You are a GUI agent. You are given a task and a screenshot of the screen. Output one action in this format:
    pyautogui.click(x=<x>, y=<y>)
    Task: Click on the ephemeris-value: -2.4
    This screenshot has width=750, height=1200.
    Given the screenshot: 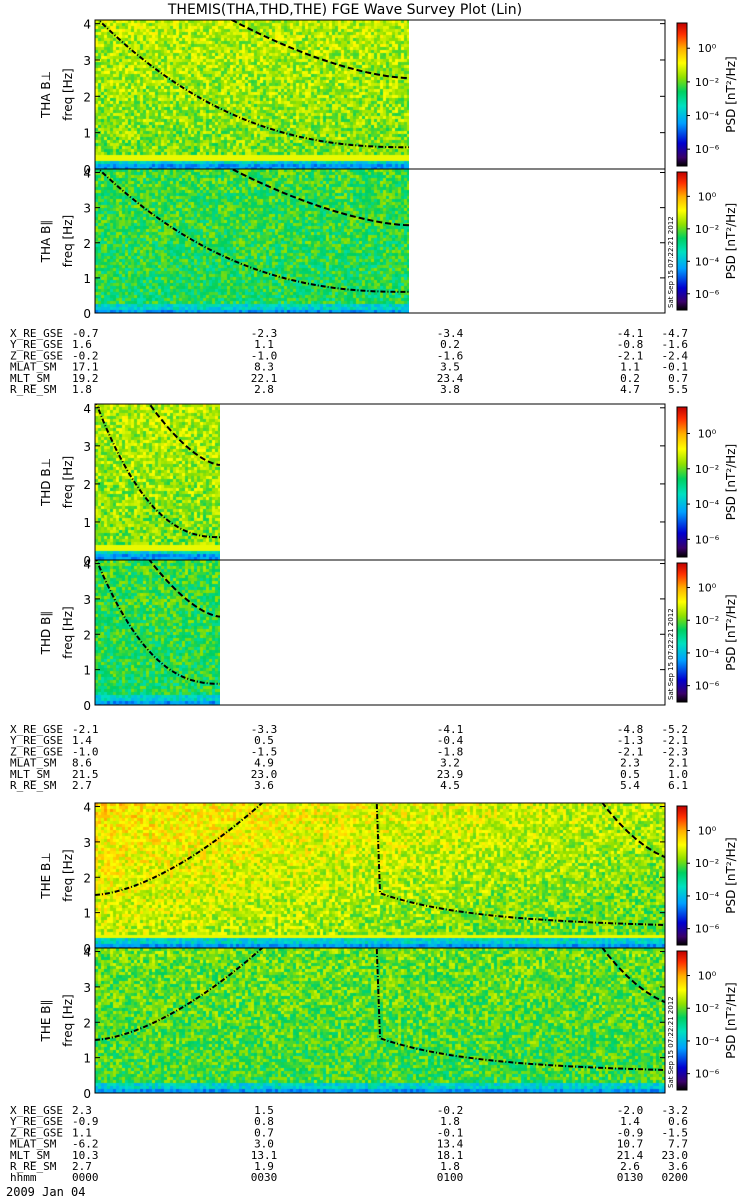 What is the action you would take?
    pyautogui.click(x=675, y=355)
    